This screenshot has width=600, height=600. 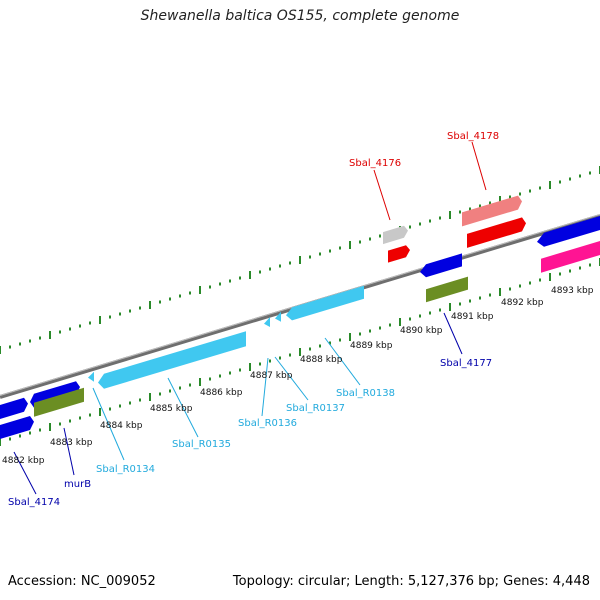 I want to click on label-sbal-4174: Sbal_4174, so click(x=34, y=502).